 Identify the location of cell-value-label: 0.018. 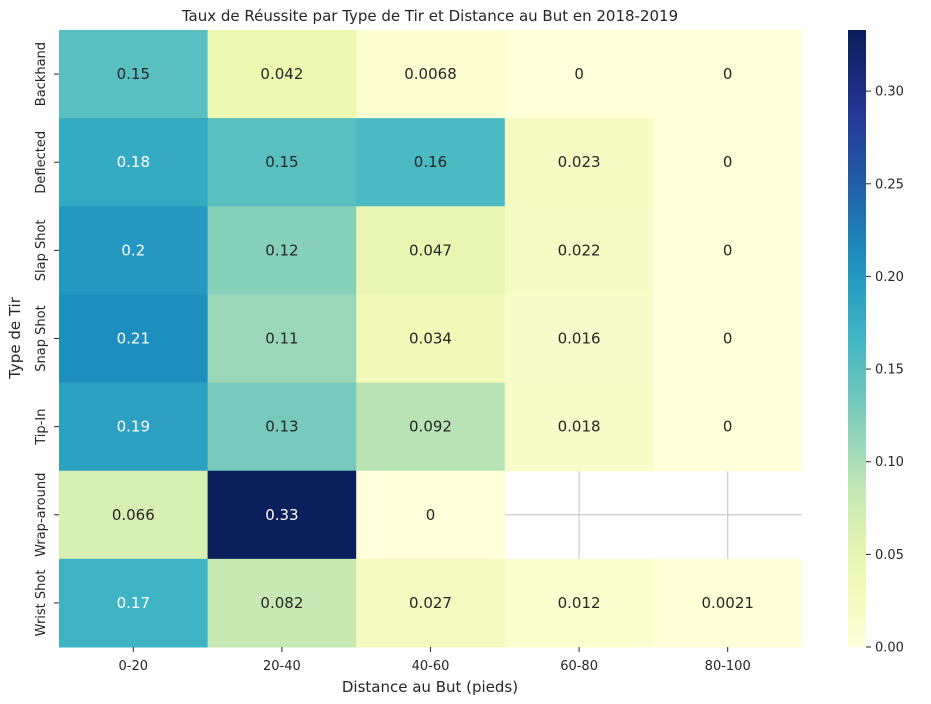
(579, 427).